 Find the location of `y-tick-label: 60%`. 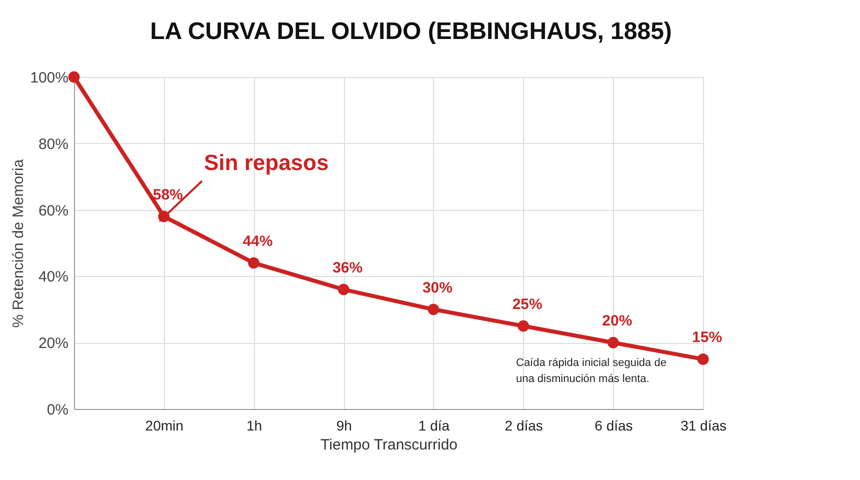

y-tick-label: 60% is located at coordinates (53, 211).